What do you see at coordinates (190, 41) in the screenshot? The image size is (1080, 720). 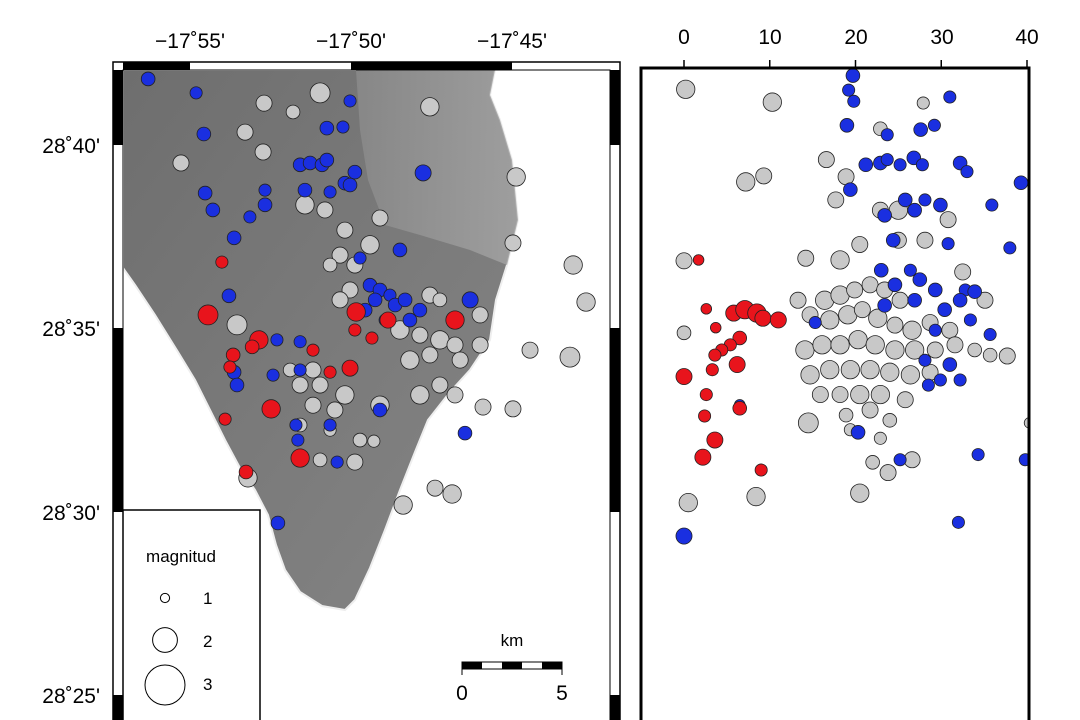 I see `lon-label-1: −17˚55'` at bounding box center [190, 41].